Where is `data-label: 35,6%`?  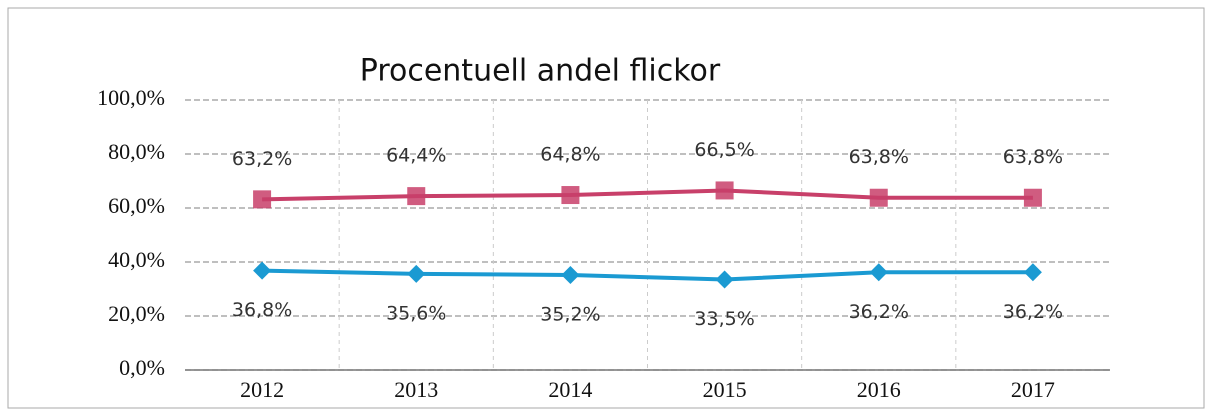
data-label: 35,6% is located at coordinates (416, 313).